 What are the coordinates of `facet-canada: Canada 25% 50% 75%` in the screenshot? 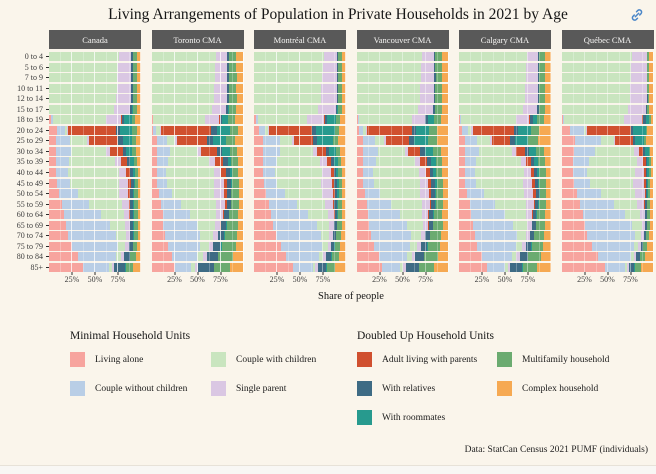 It's located at (95, 158).